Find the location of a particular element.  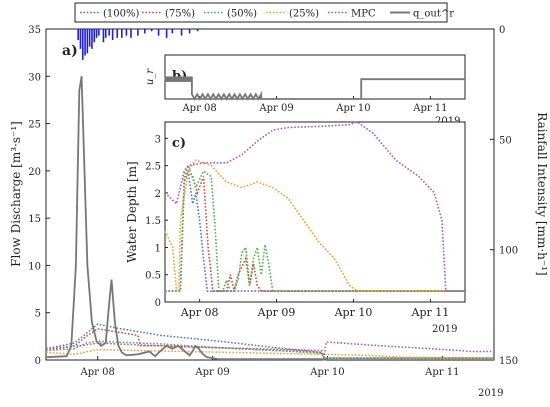

a-ytick-label-35: 35 is located at coordinates (34, 30).